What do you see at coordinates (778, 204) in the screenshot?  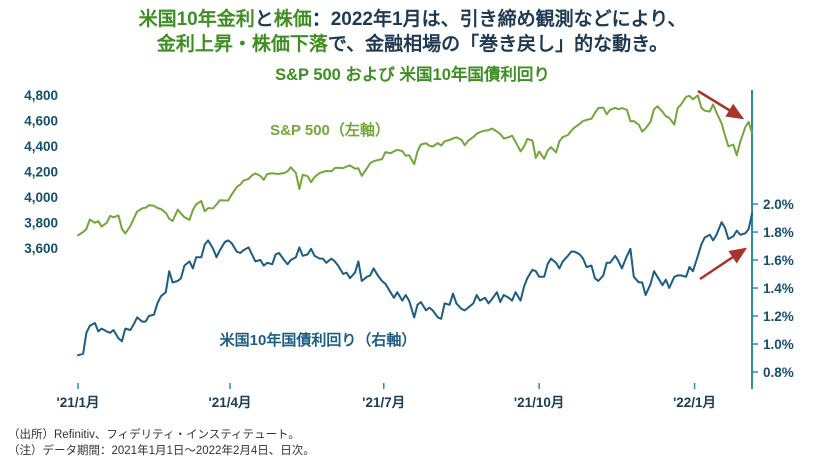 I see `y-axis-right-tick-label: 2.0%` at bounding box center [778, 204].